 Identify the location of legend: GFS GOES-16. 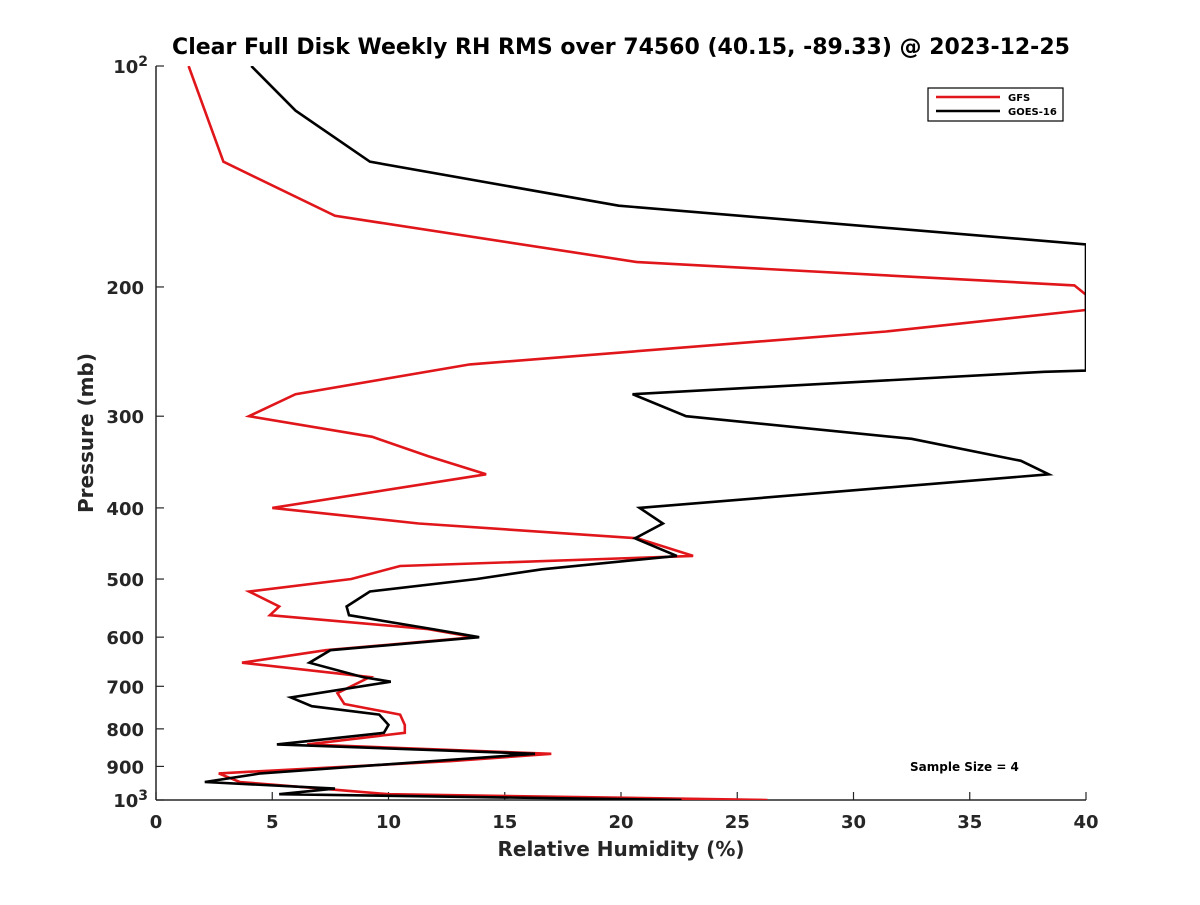
(995, 104).